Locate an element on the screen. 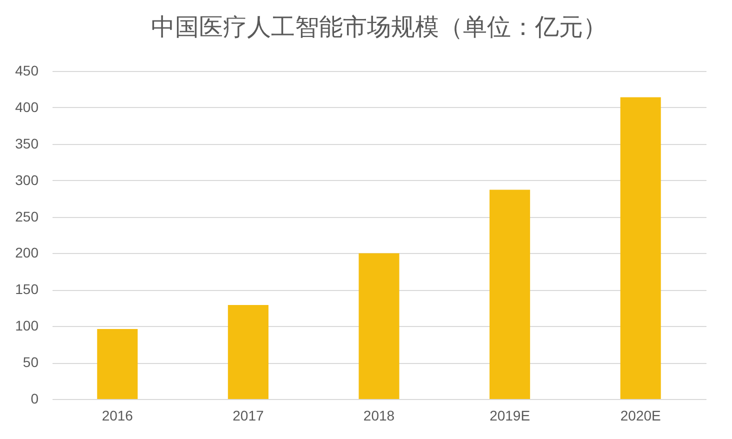  y-tick-label: 200 is located at coordinates (27, 252).